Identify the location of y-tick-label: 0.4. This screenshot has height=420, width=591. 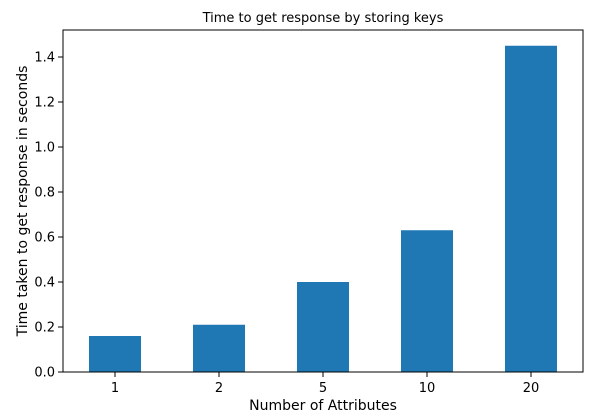
(44, 283).